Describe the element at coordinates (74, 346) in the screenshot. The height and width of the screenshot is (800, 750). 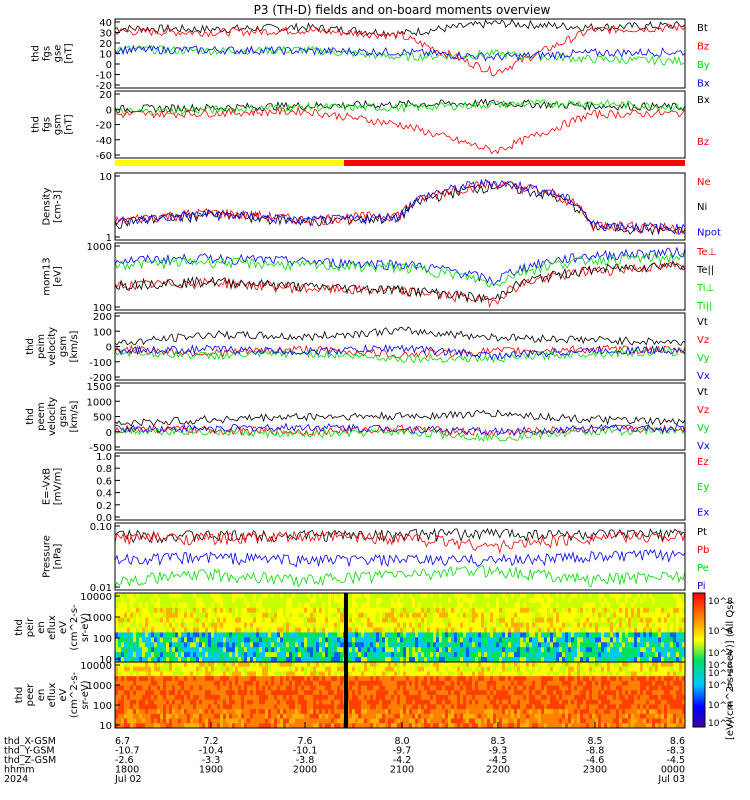
I see `y-axis-label: [km/s]` at that location.